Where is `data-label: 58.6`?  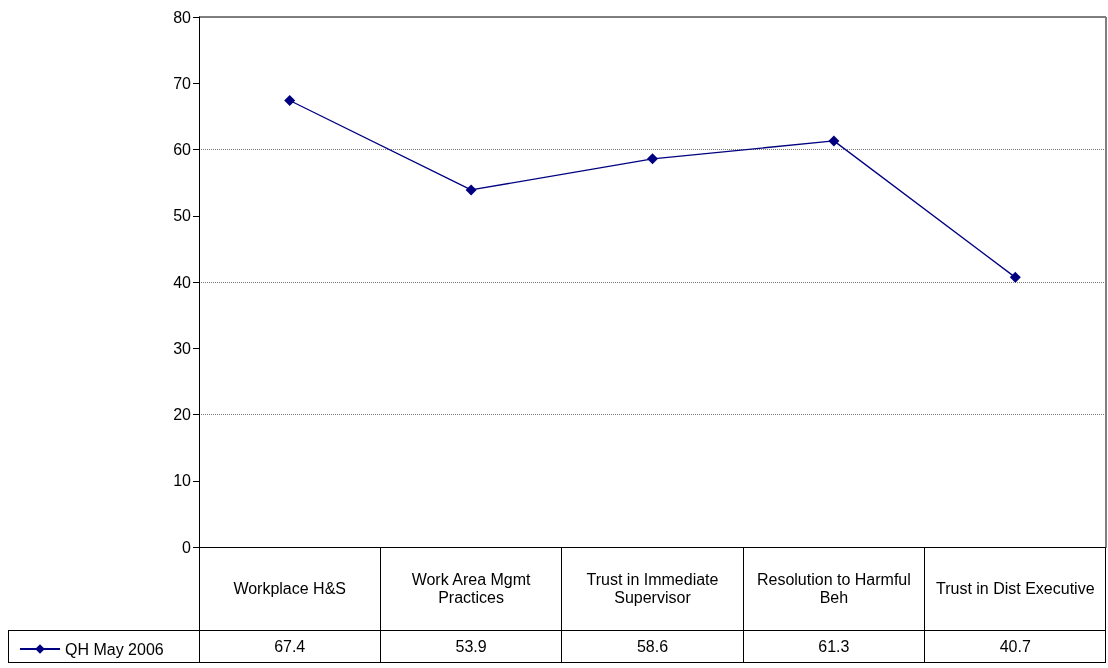 data-label: 58.6 is located at coordinates (652, 646).